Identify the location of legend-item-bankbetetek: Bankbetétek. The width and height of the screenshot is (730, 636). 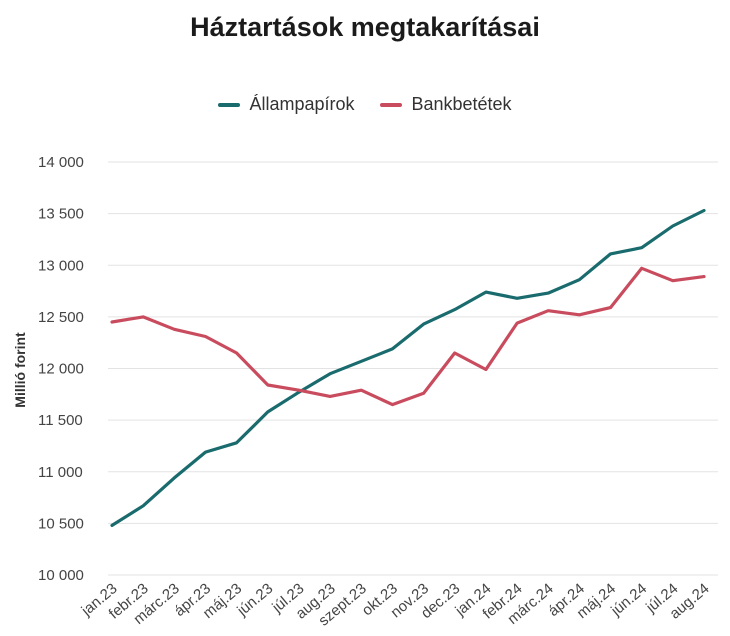
(446, 104).